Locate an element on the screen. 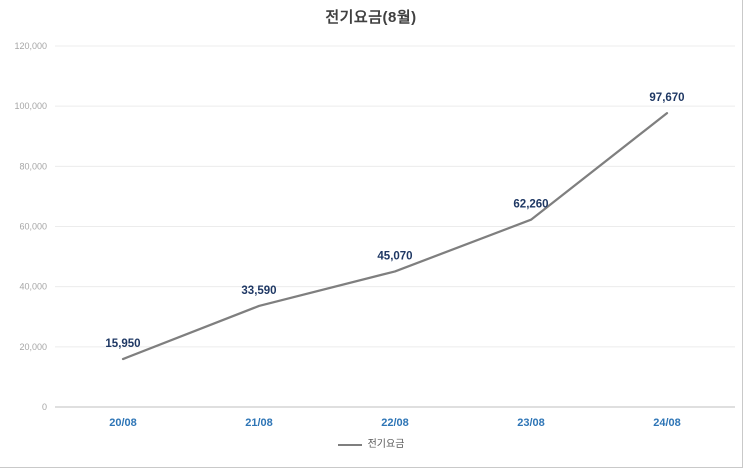 This screenshot has height=468, width=743. y-axis-tick-label: 80,000 is located at coordinates (33, 166).